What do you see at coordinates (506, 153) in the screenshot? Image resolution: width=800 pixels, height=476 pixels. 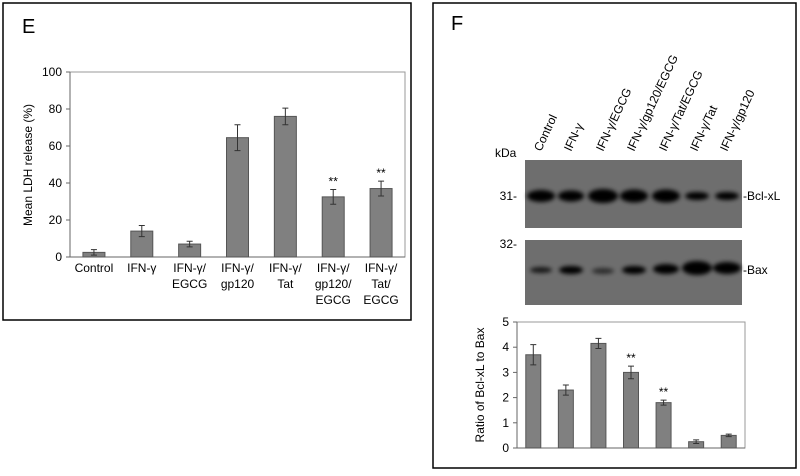 I see `blot-unit: kDa` at bounding box center [506, 153].